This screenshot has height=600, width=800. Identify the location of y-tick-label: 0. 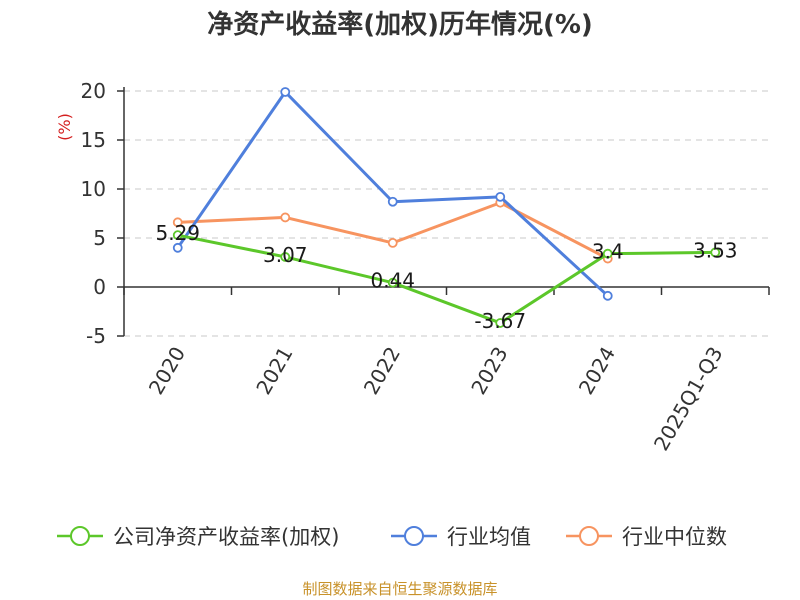
(99, 287).